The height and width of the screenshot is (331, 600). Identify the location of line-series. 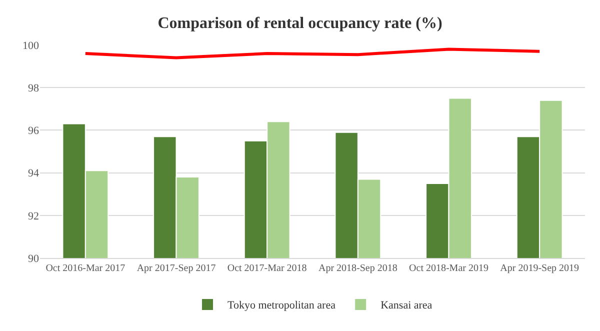
(313, 54).